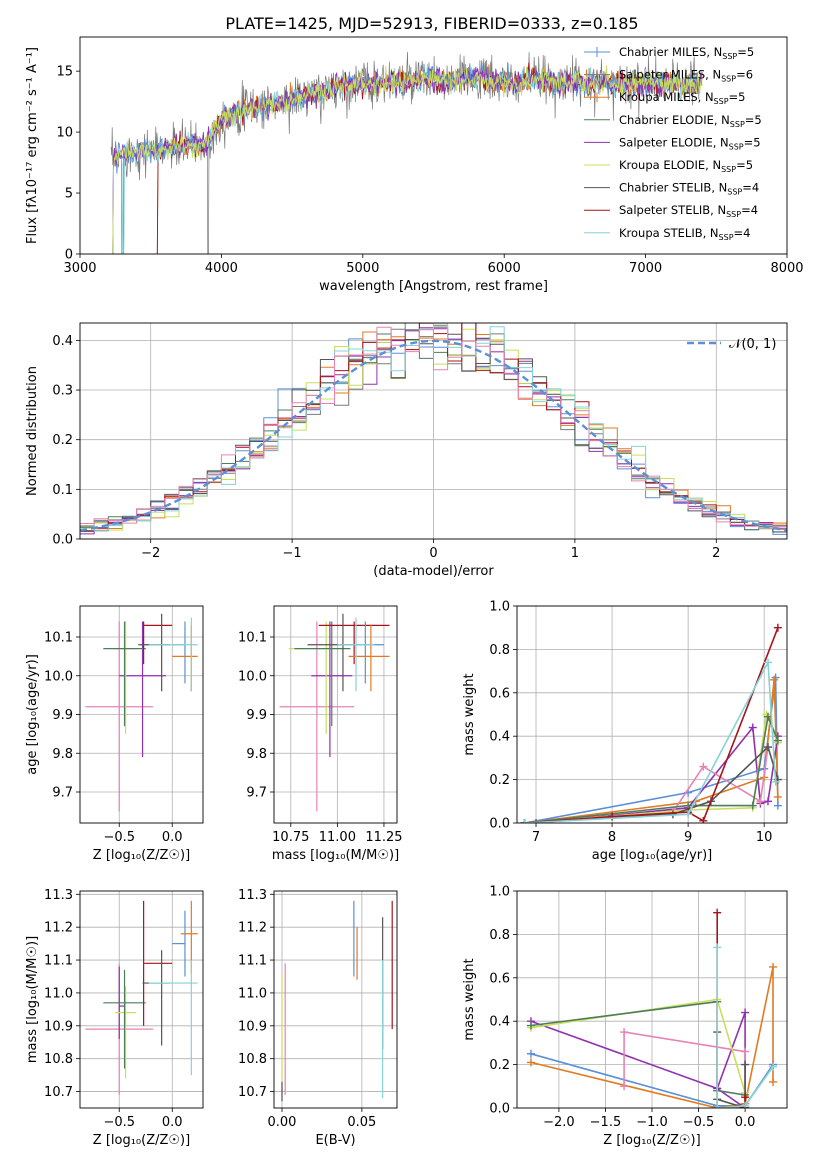  I want to click on x-tick-label: 3000, so click(79, 268).